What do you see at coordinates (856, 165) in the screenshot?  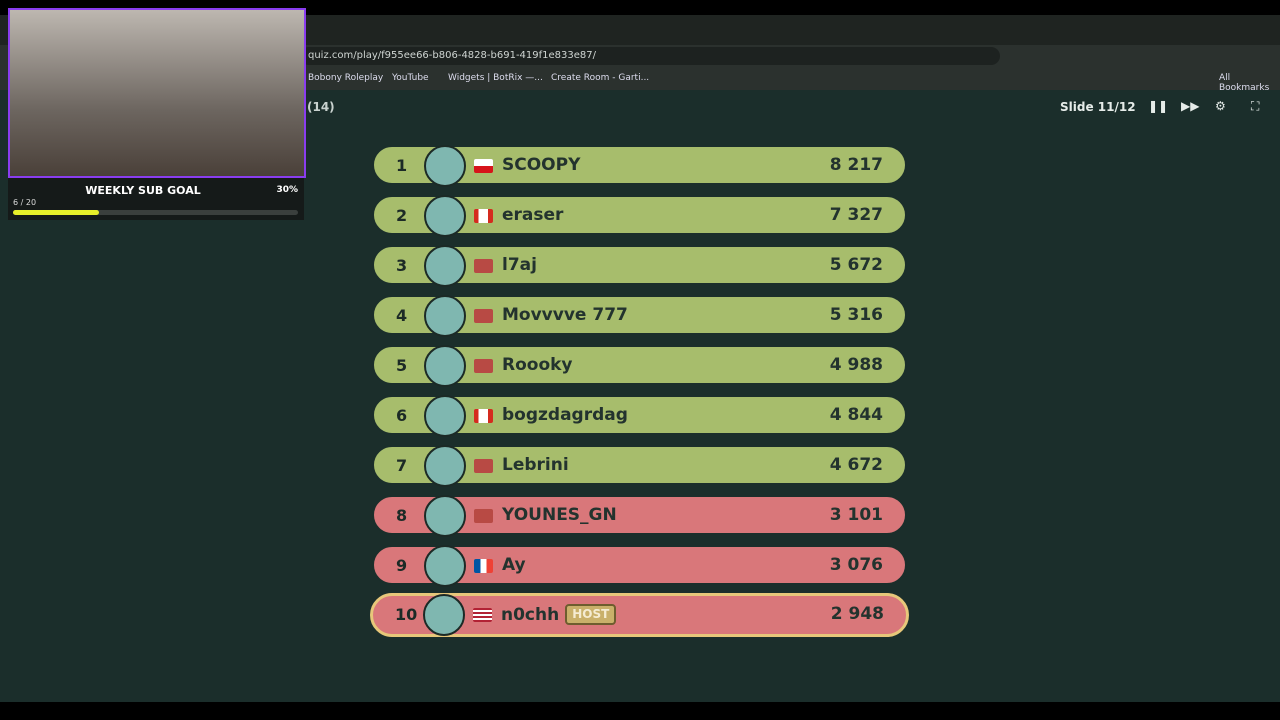 I see `score: 8 217` at bounding box center [856, 165].